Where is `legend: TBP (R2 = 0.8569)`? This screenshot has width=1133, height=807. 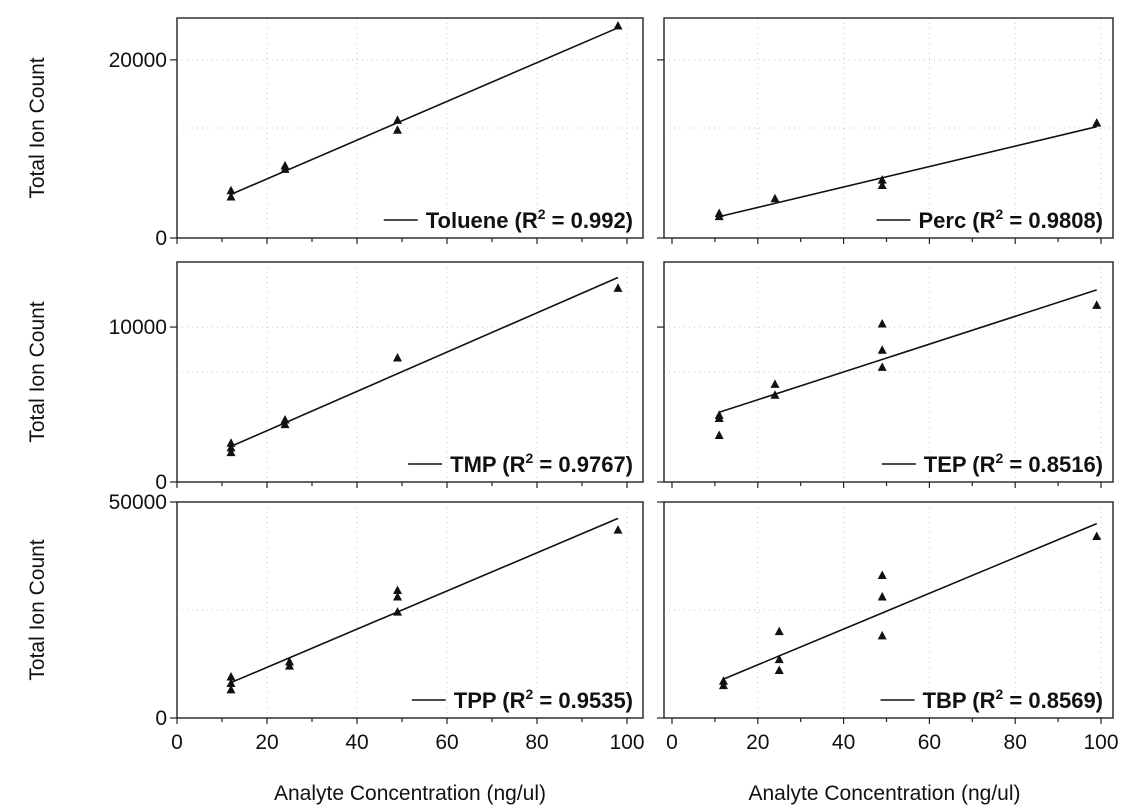
legend: TBP (R2 = 0.8569) is located at coordinates (991, 699).